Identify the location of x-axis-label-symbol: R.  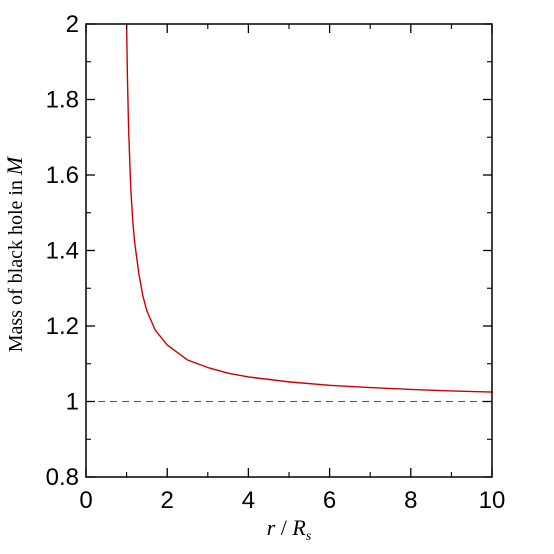
(298, 527).